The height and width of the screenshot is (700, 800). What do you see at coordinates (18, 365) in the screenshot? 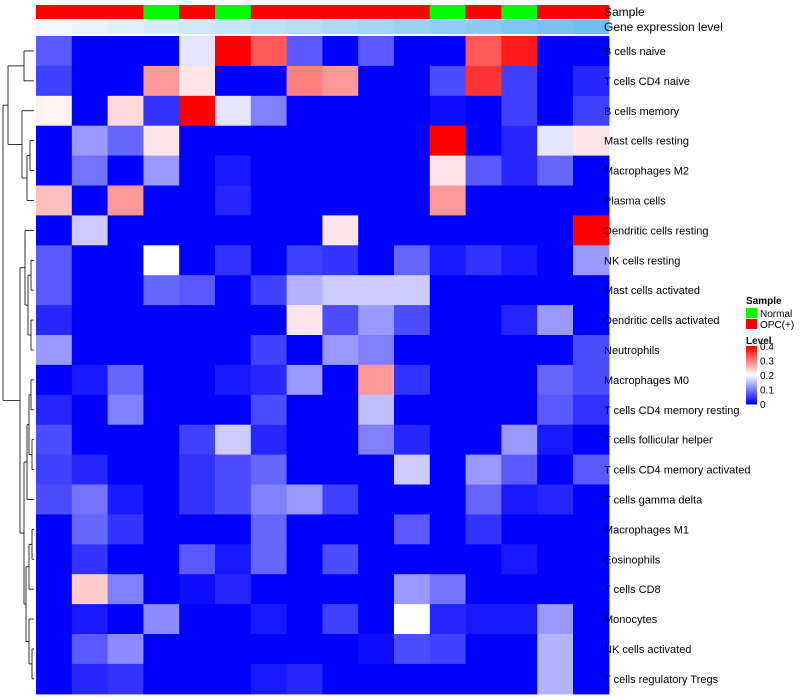
I see `row-dendrogram` at bounding box center [18, 365].